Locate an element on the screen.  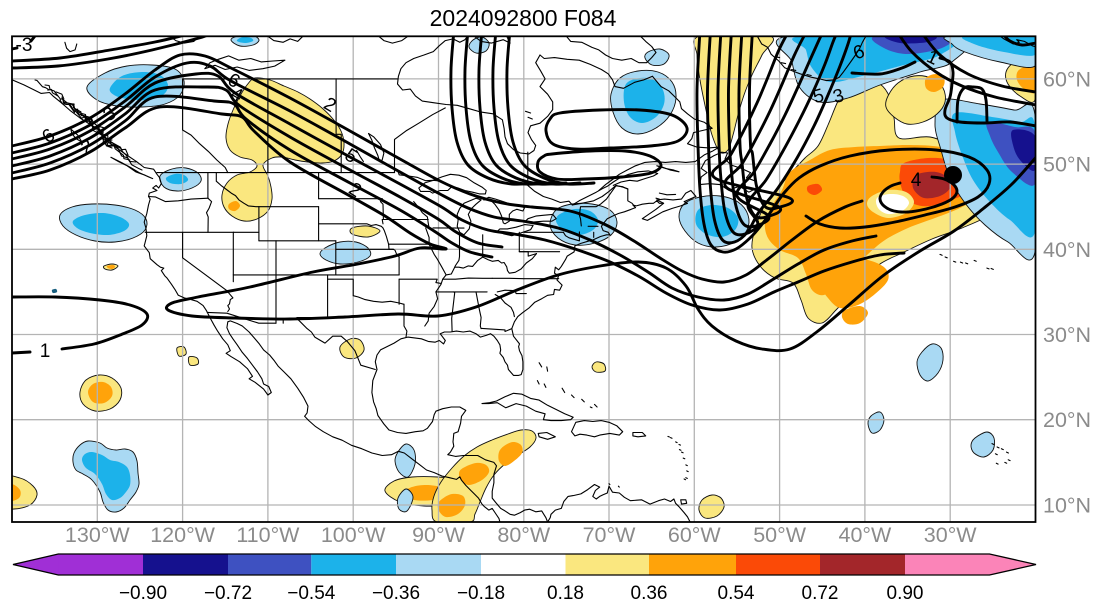
svg-text: −0.54 is located at coordinates (311, 593).